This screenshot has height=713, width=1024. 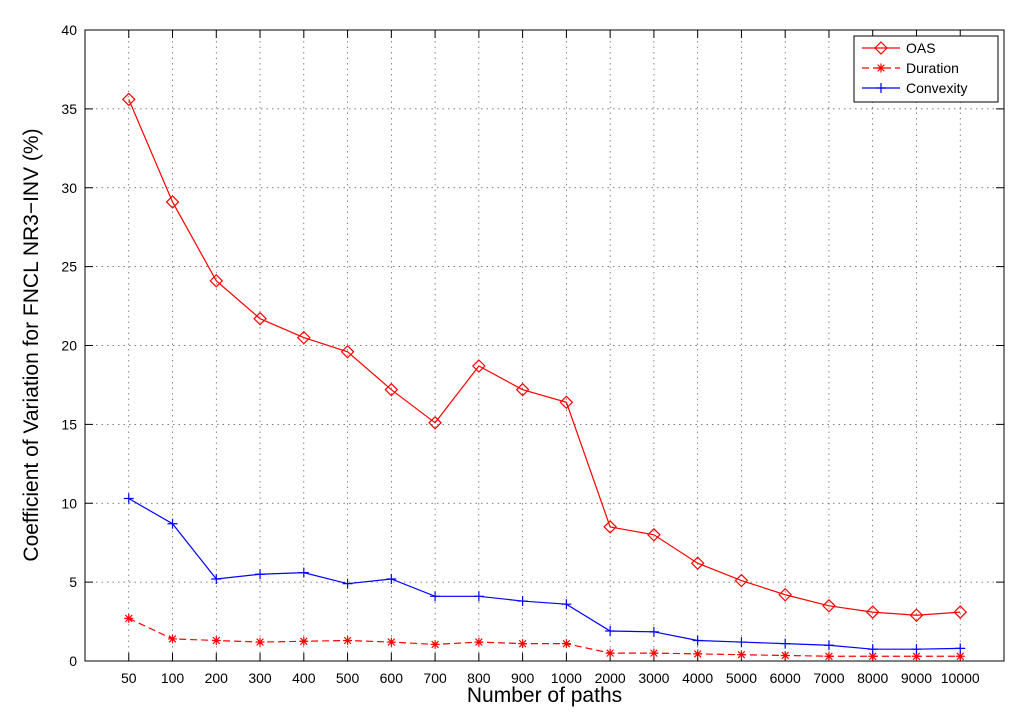 I want to click on x-tick-label: 2000, so click(x=610, y=678).